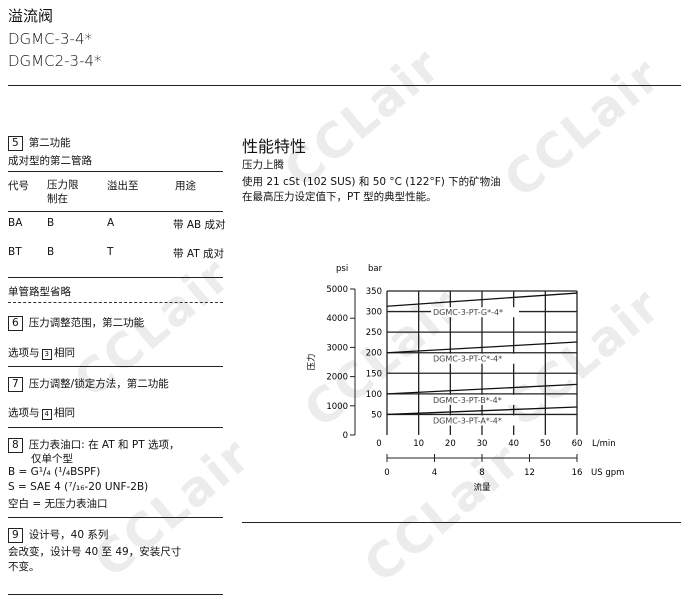  I want to click on series-label-G: DGMC-3-PT-G*-4*, so click(468, 312).